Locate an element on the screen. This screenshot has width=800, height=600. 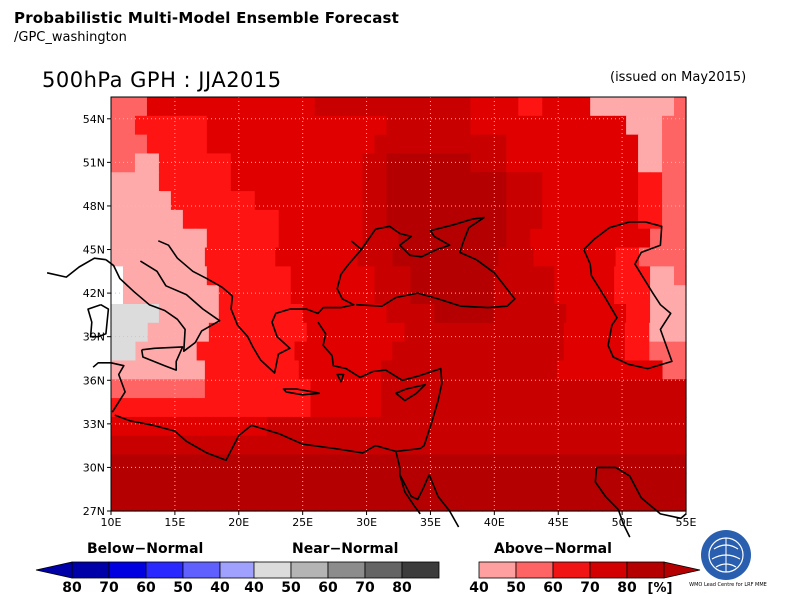
lat-label: 27N is located at coordinates (94, 511).